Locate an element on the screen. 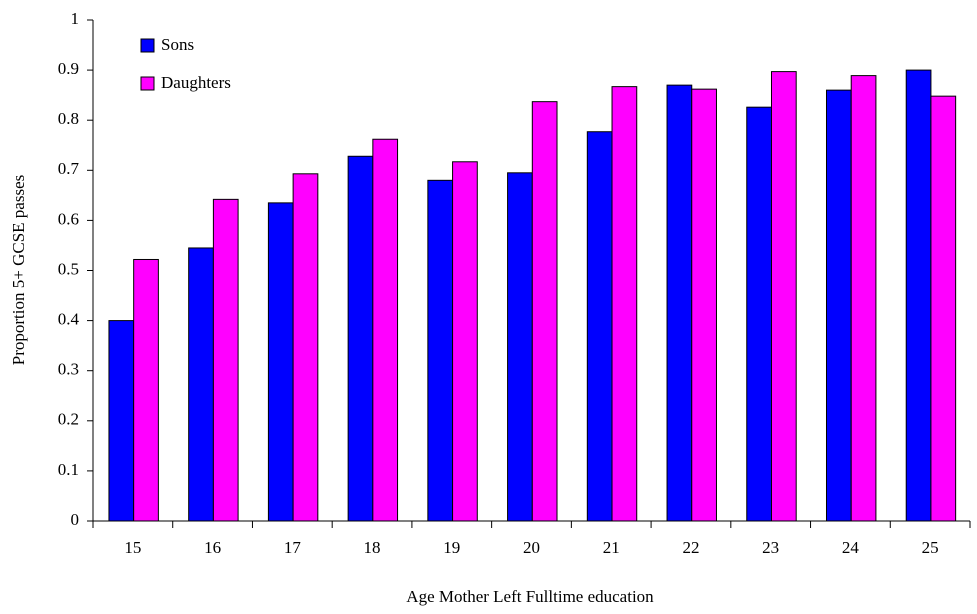 This screenshot has width=977, height=614. legend-label: Daughters is located at coordinates (196, 82).